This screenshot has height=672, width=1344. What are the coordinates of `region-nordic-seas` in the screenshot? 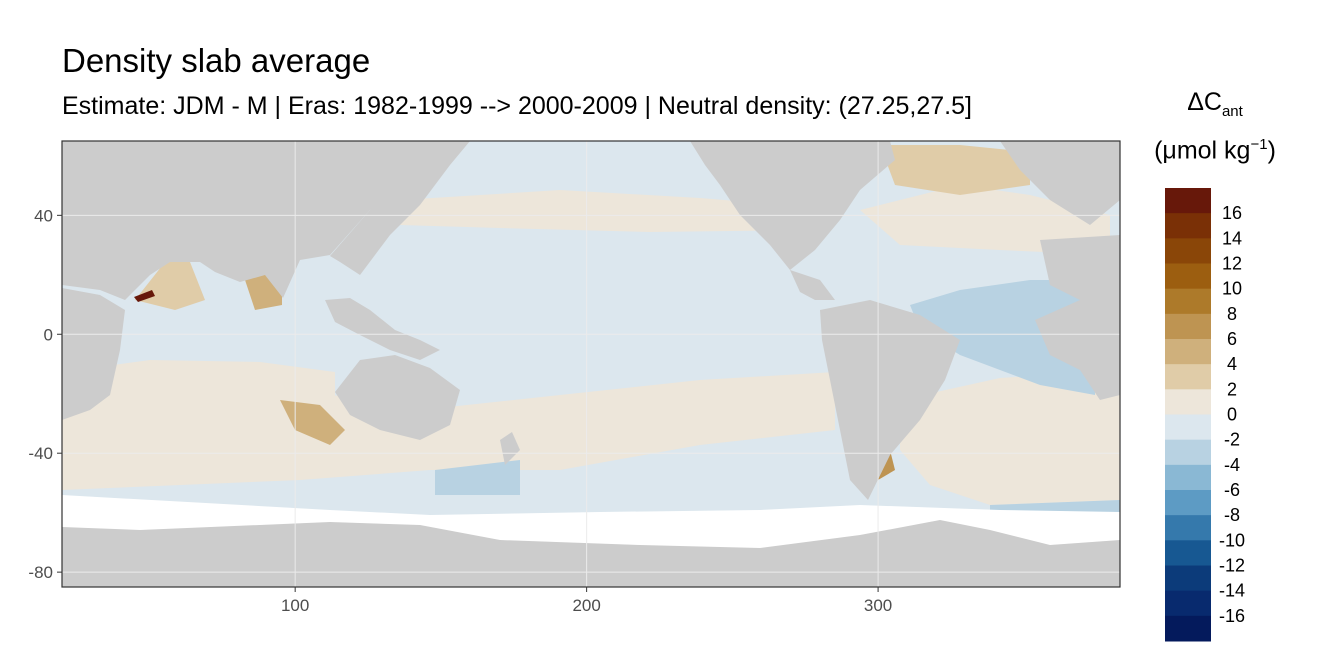 It's located at (955, 170).